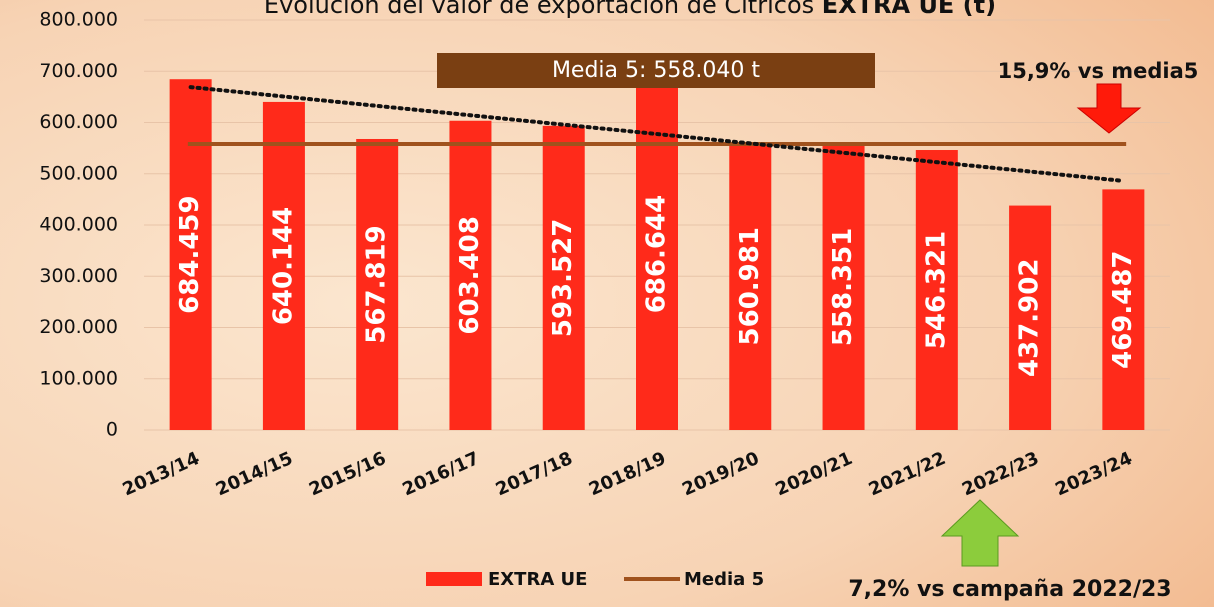 This screenshot has width=1214, height=607. What do you see at coordinates (537, 579) in the screenshot?
I see `legend-label: EXTRA UE` at bounding box center [537, 579].